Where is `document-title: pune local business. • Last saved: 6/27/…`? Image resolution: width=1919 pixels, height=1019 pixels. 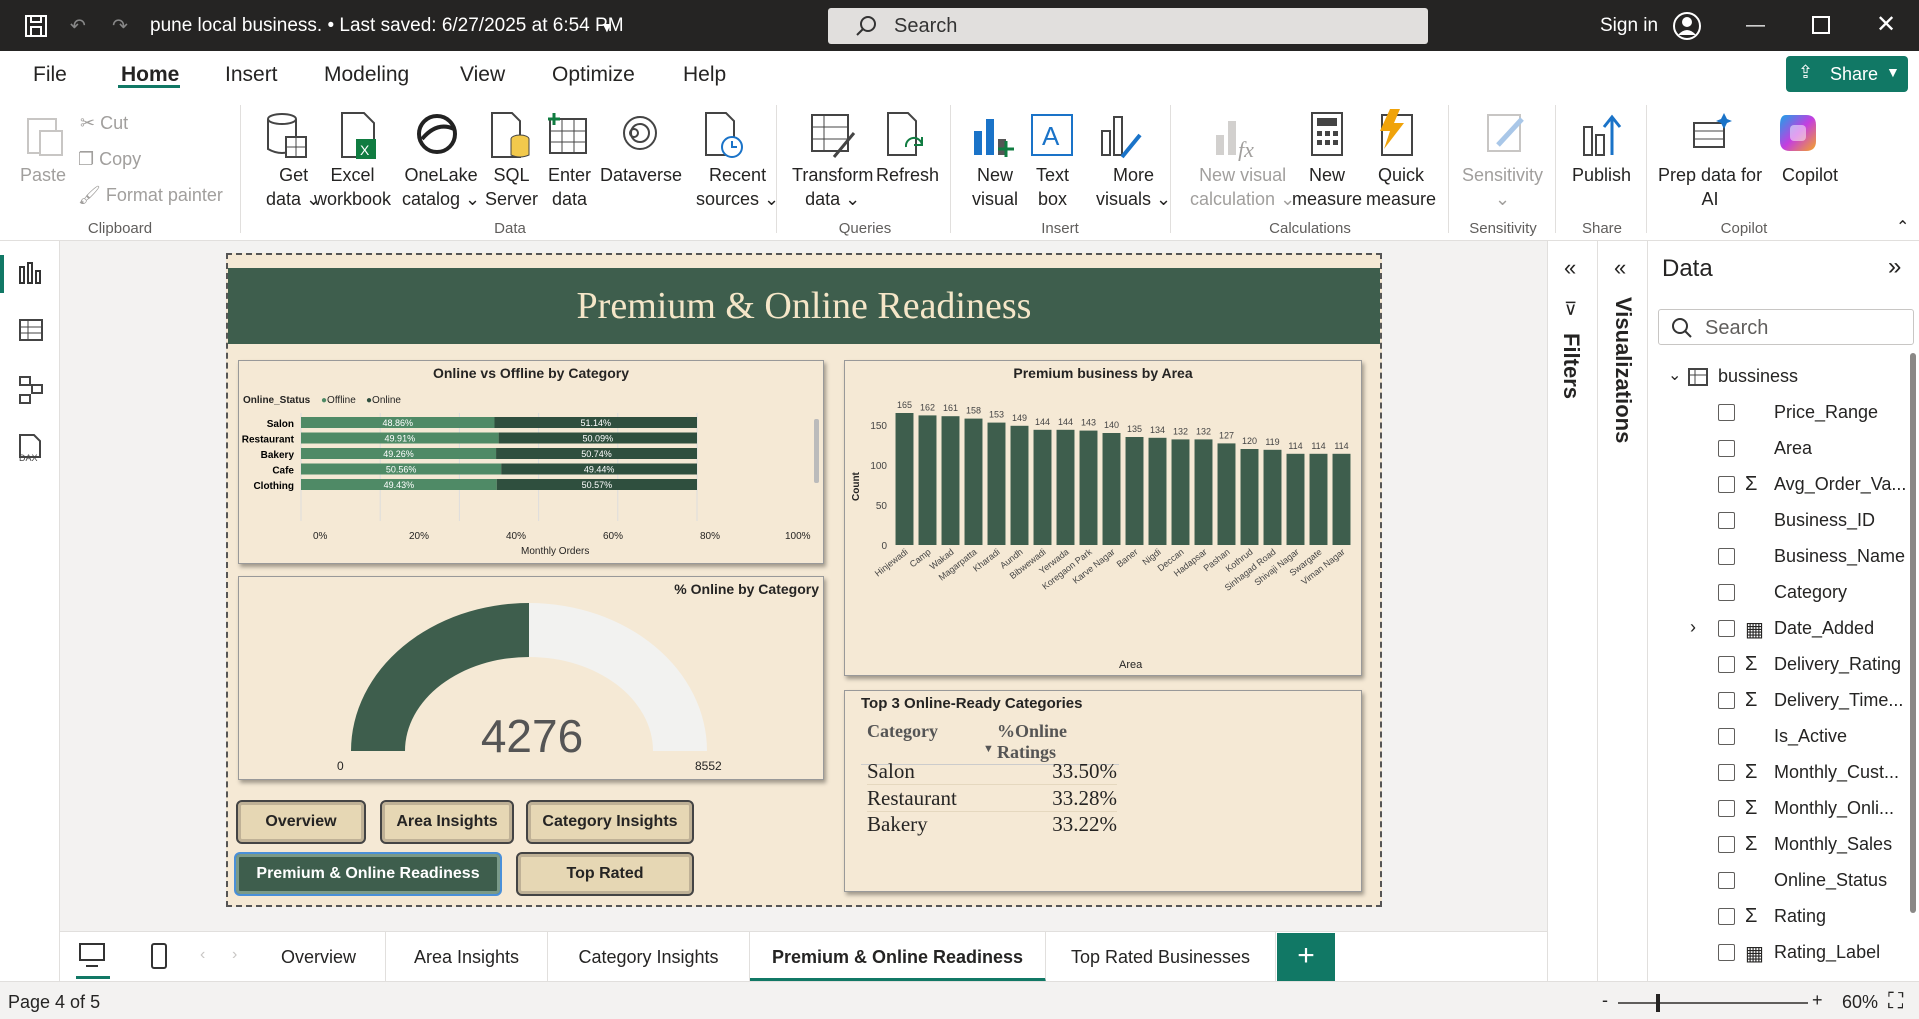 document-title: pune local business. • Last saved: 6/27/… is located at coordinates (387, 25).